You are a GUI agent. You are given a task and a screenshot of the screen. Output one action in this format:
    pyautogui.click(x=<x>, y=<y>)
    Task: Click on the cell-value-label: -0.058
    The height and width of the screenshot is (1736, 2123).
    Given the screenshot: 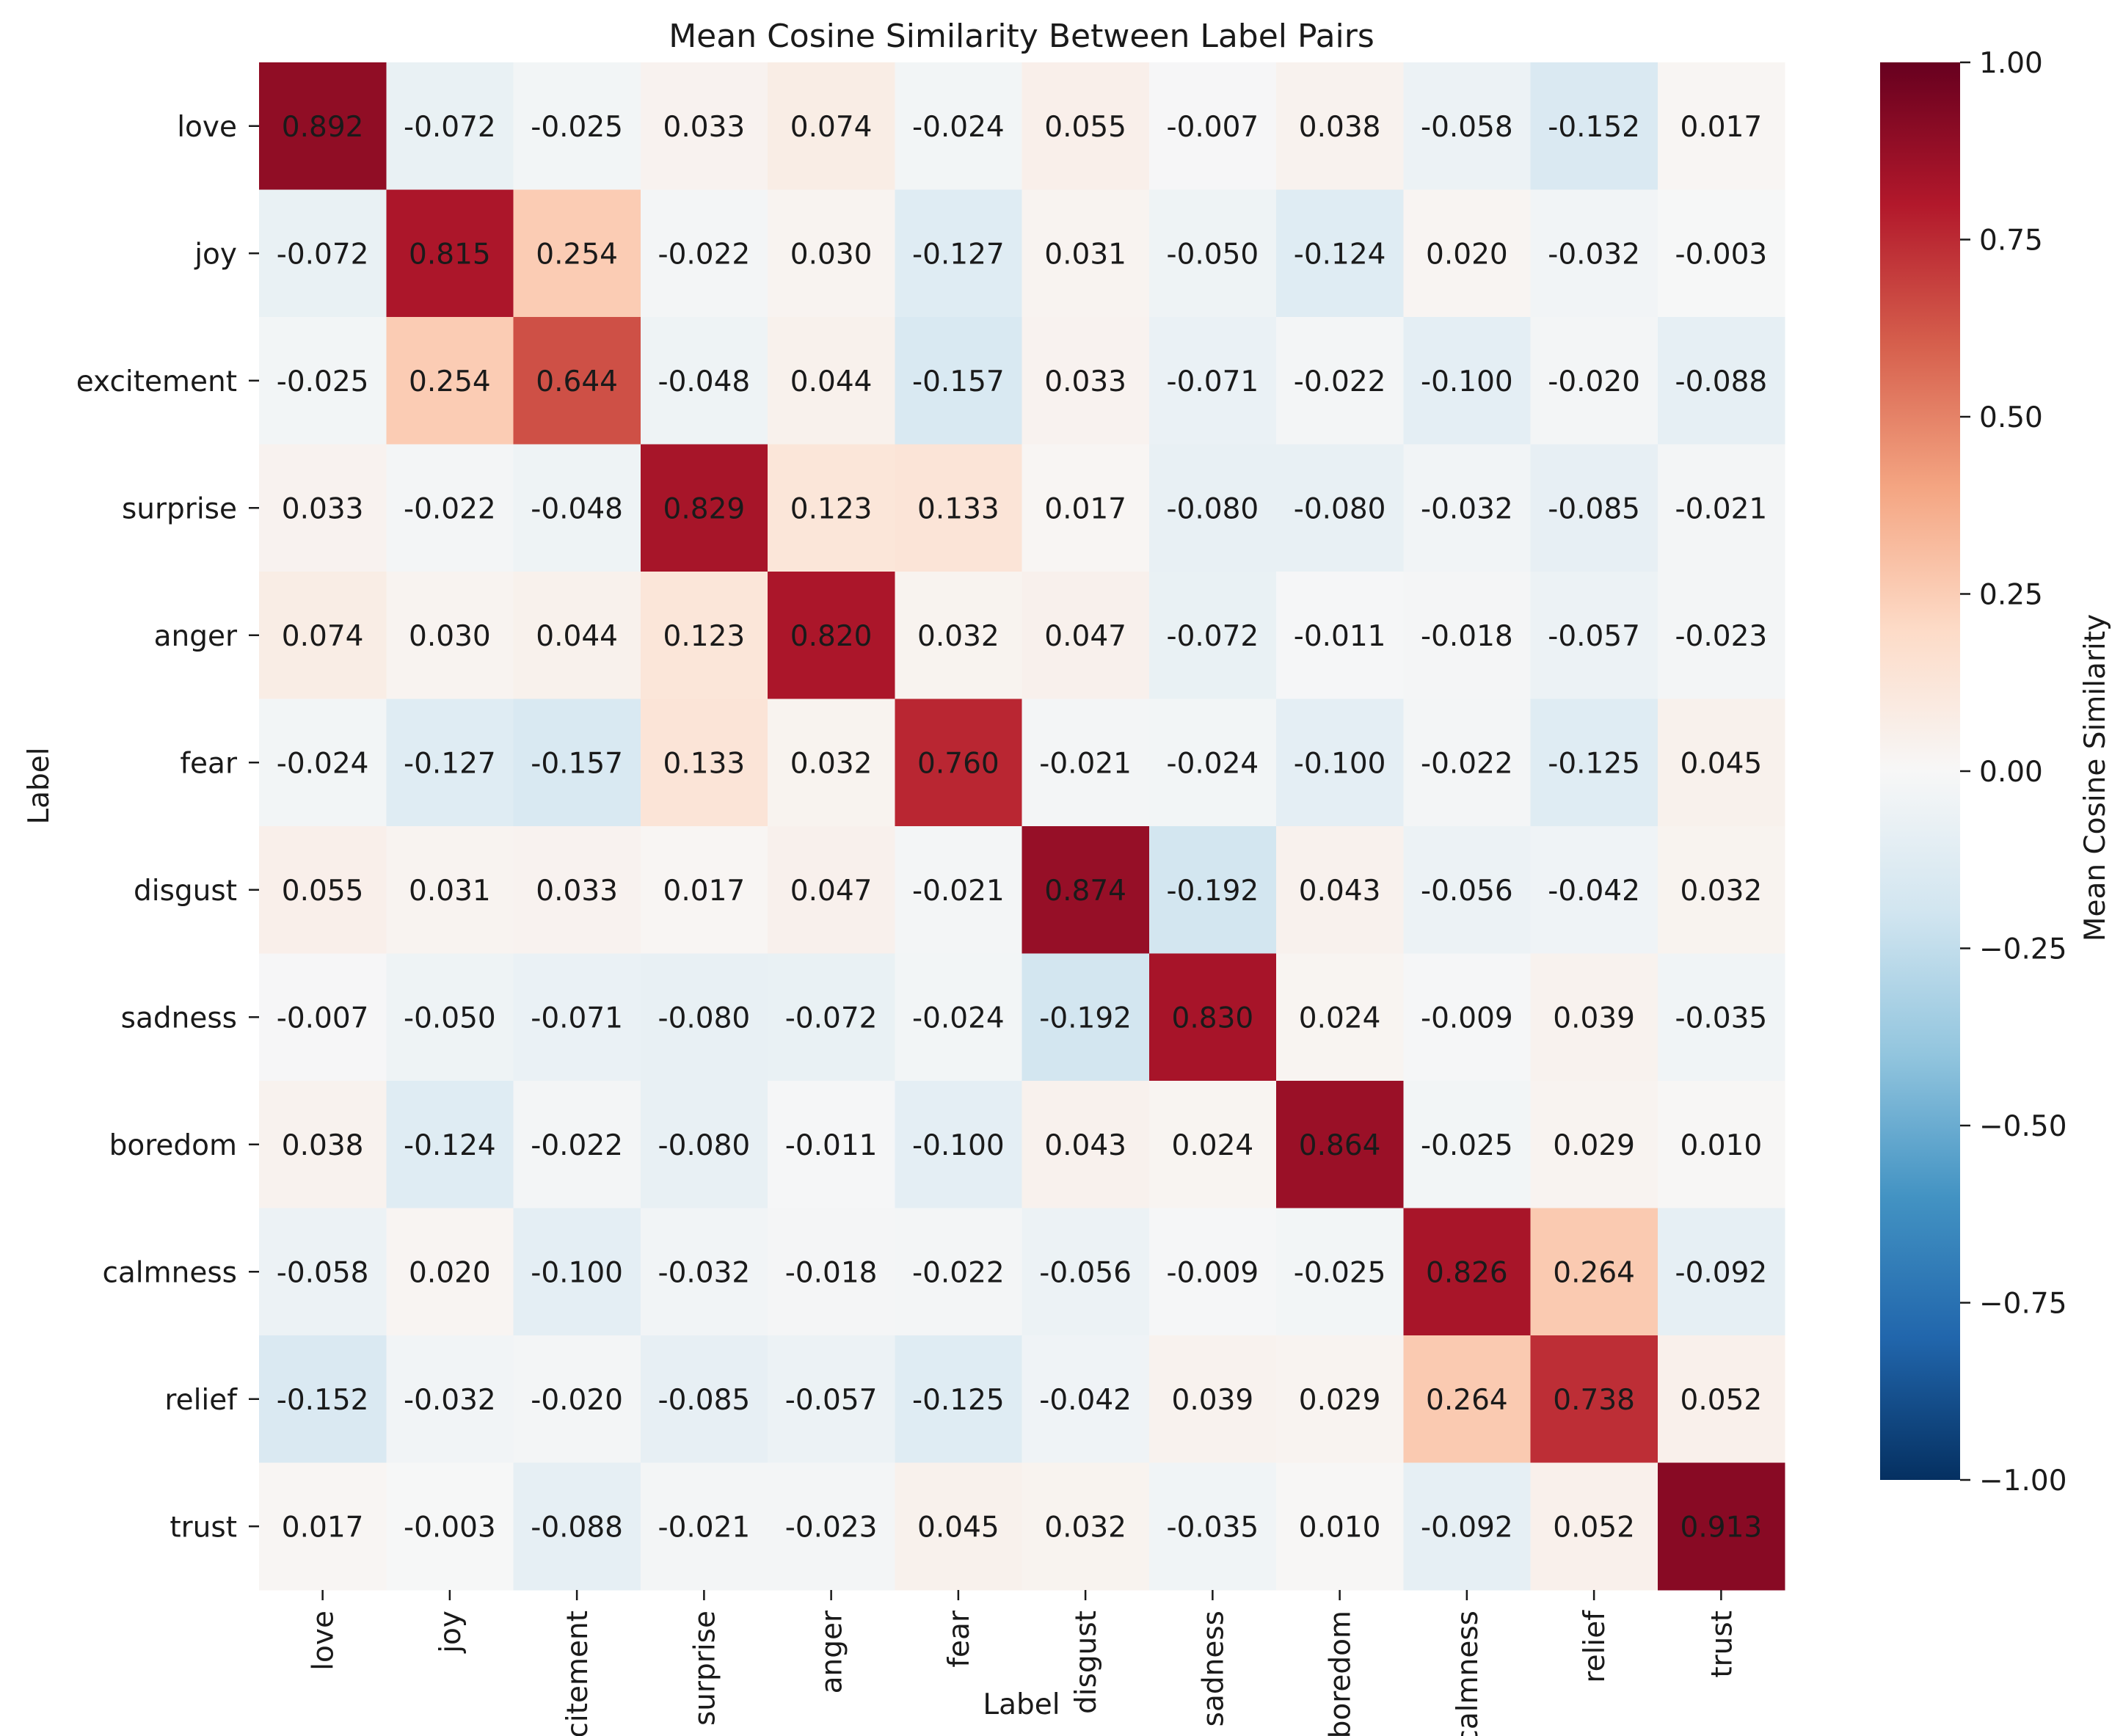 What is the action you would take?
    pyautogui.click(x=323, y=1272)
    